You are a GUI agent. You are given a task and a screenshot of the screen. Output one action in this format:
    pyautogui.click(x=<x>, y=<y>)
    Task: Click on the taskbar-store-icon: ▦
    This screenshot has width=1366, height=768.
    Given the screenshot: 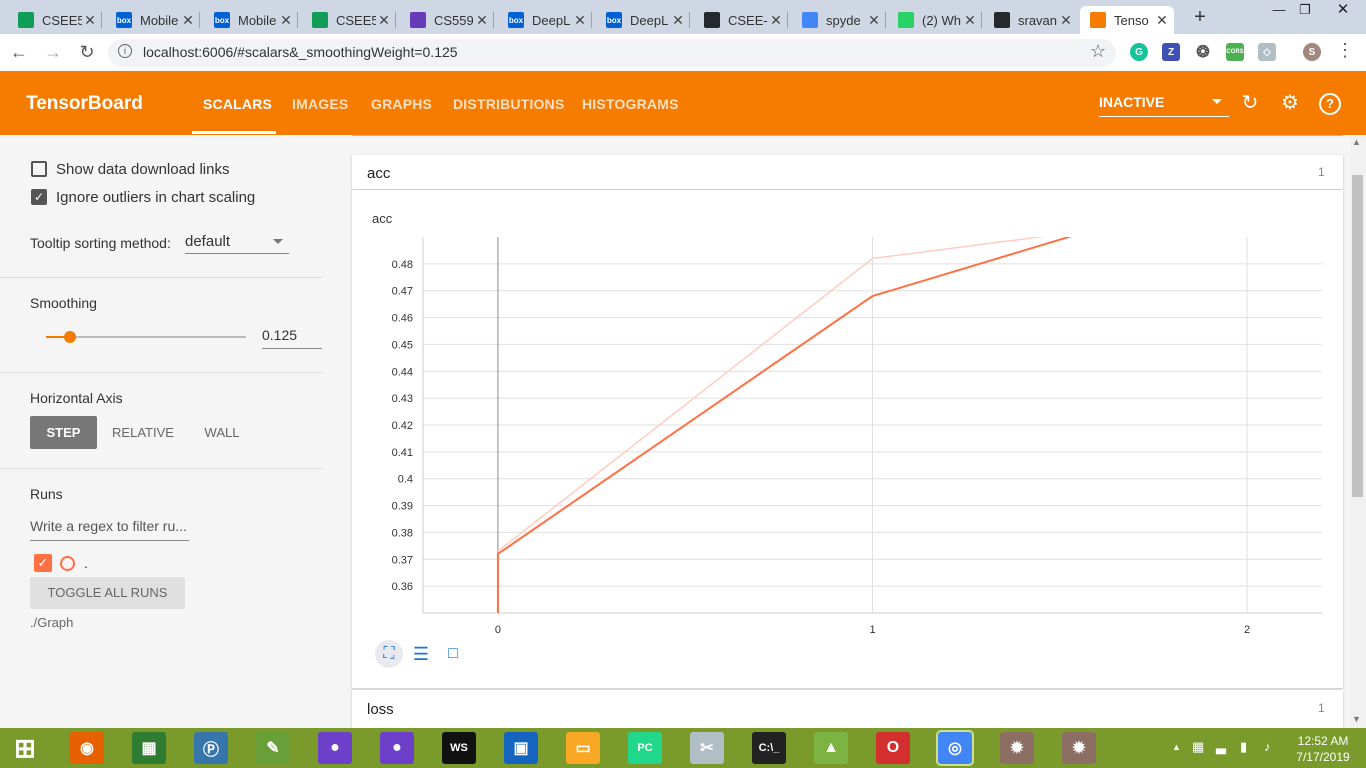 What is the action you would take?
    pyautogui.click(x=149, y=748)
    